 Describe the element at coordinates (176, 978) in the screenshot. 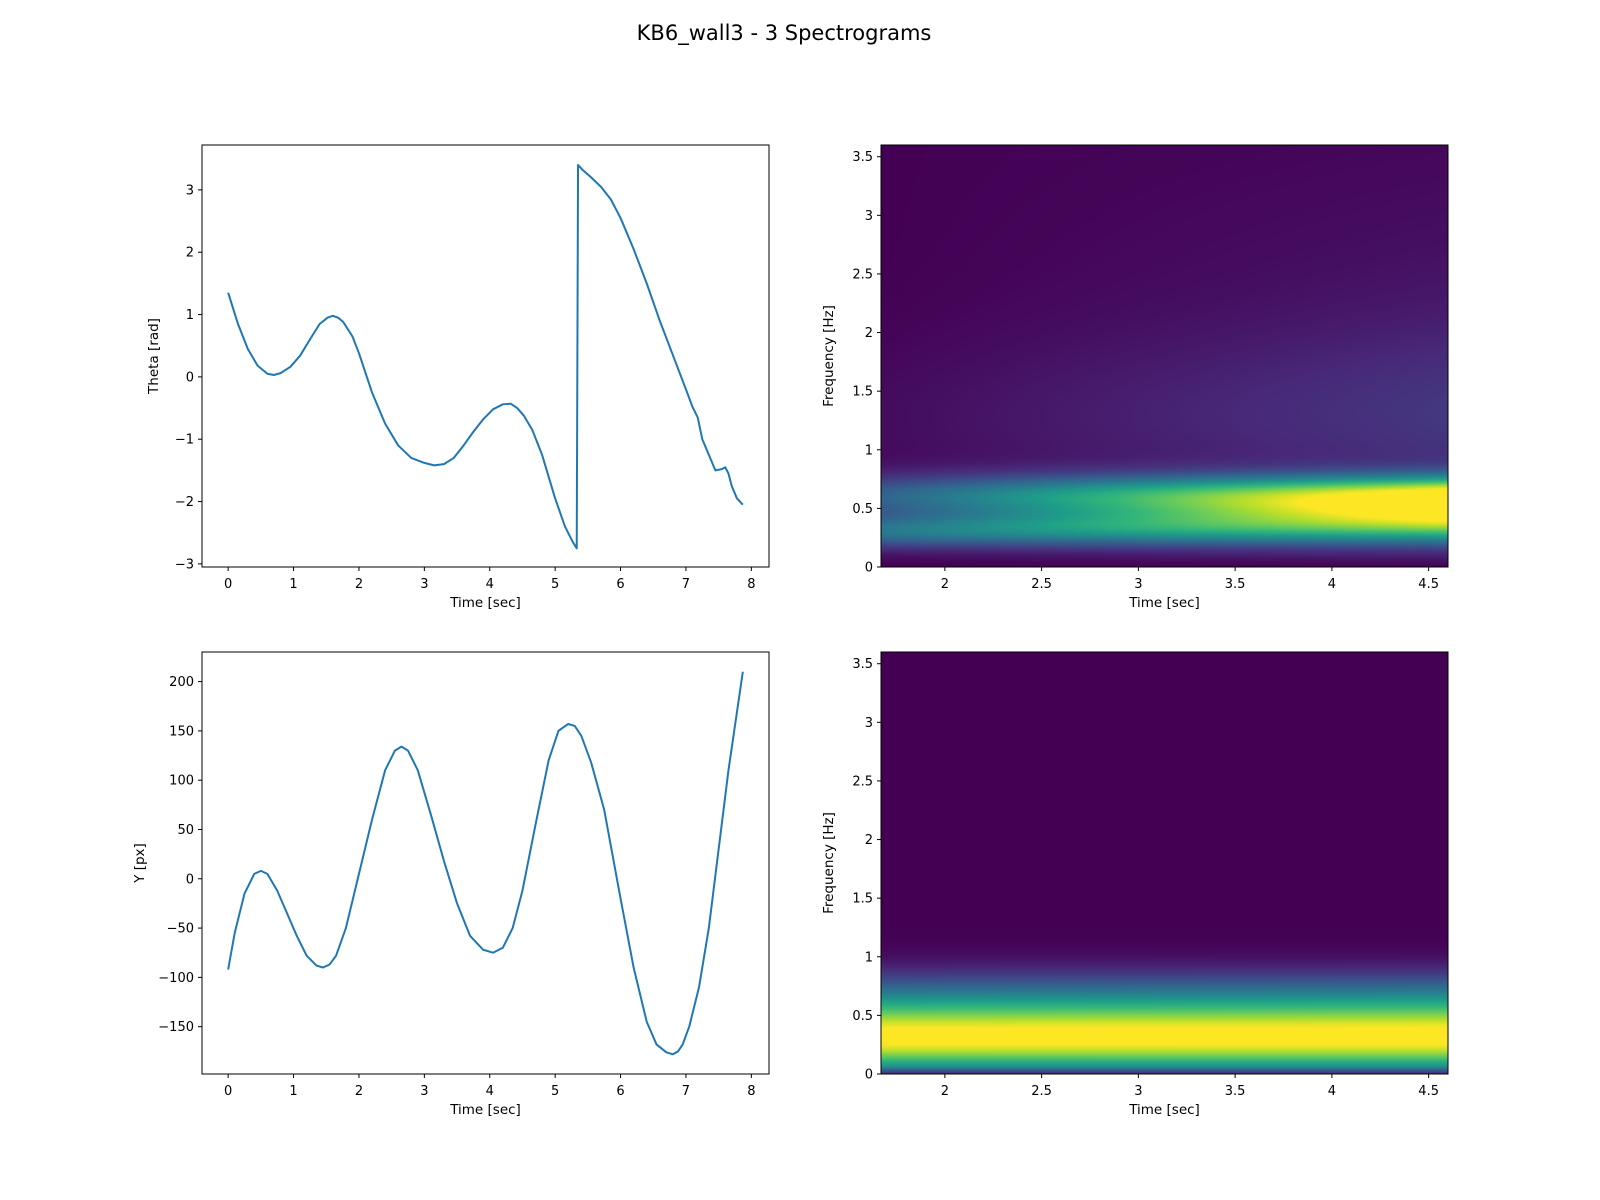

I see `y-tick-label: −100` at that location.